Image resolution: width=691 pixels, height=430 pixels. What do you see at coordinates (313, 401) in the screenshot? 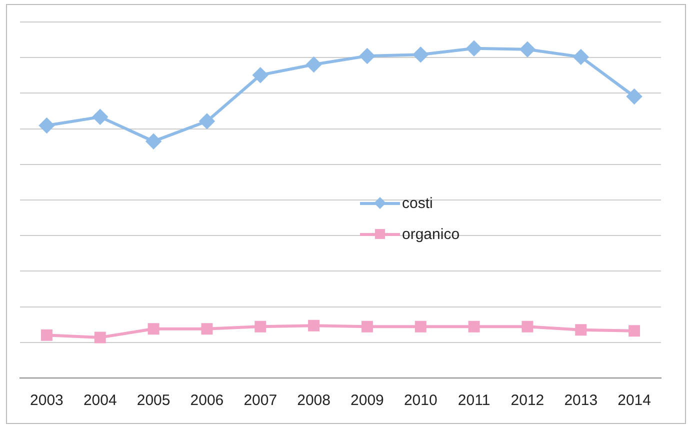
I see `x-tick-label: 2008` at bounding box center [313, 401].